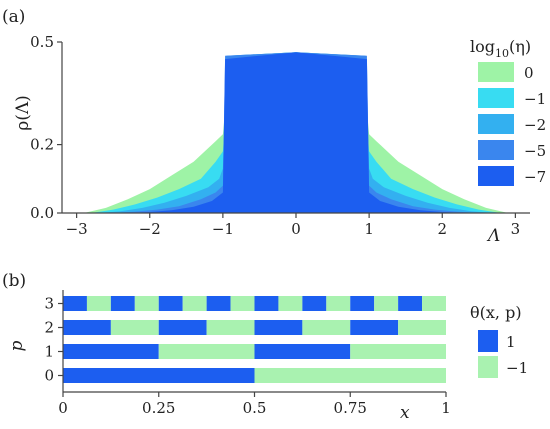 The width and height of the screenshot is (550, 429). Describe the element at coordinates (254, 339) in the screenshot. I see `panel-b-rows` at that location.